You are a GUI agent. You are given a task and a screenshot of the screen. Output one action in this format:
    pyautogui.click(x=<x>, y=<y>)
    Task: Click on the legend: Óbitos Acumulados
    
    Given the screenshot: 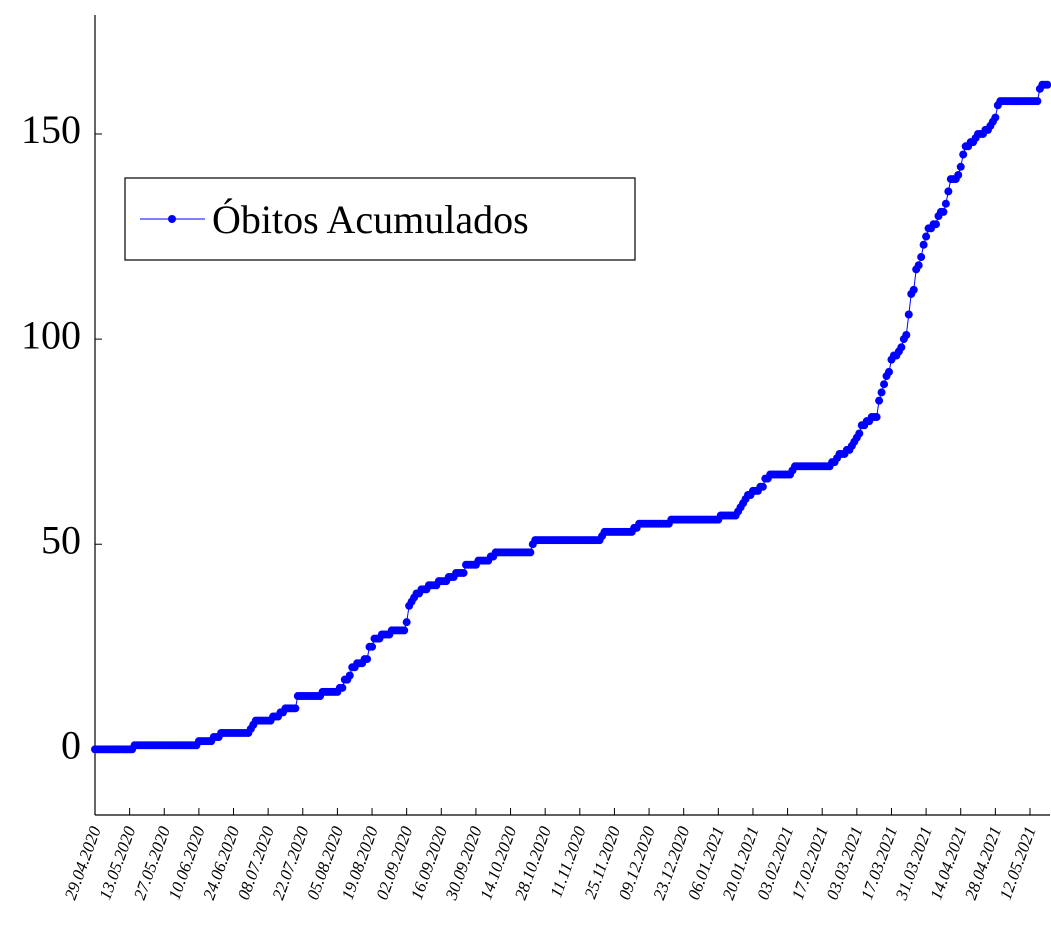 What is the action you would take?
    pyautogui.click(x=380, y=219)
    